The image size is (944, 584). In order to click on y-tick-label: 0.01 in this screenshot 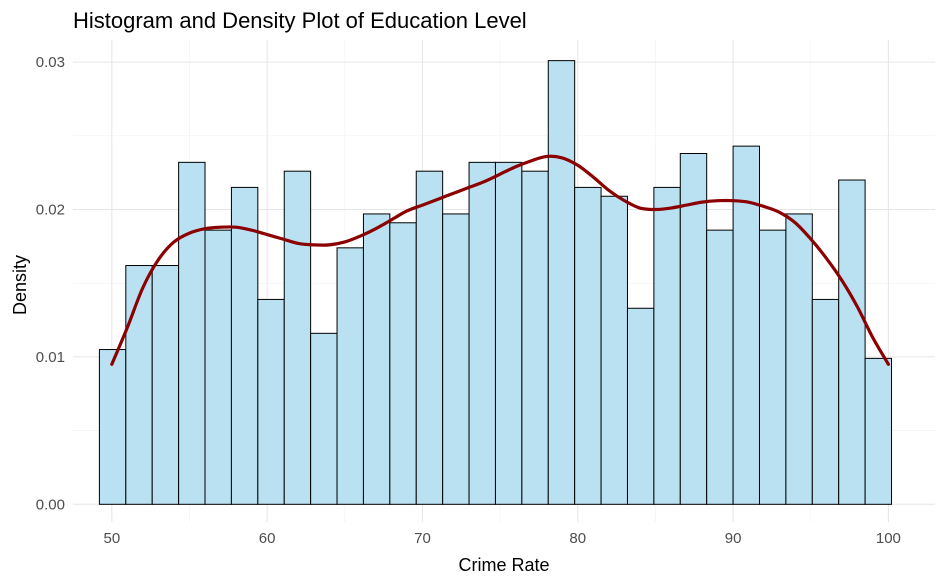, I will do `click(50, 357)`.